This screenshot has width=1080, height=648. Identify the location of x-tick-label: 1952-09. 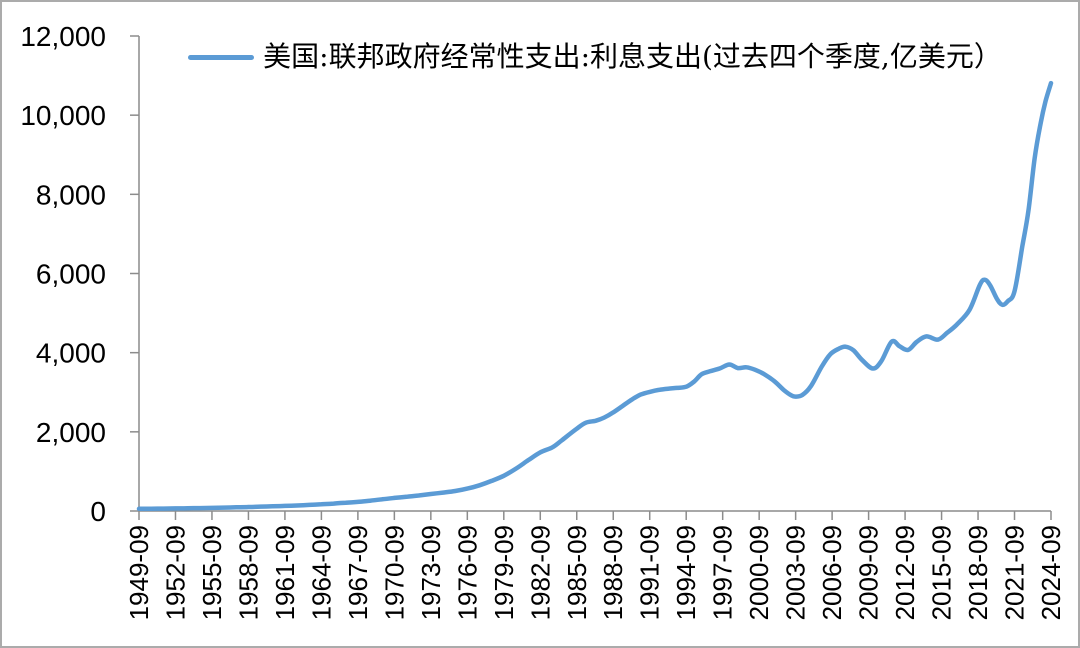
(175, 572).